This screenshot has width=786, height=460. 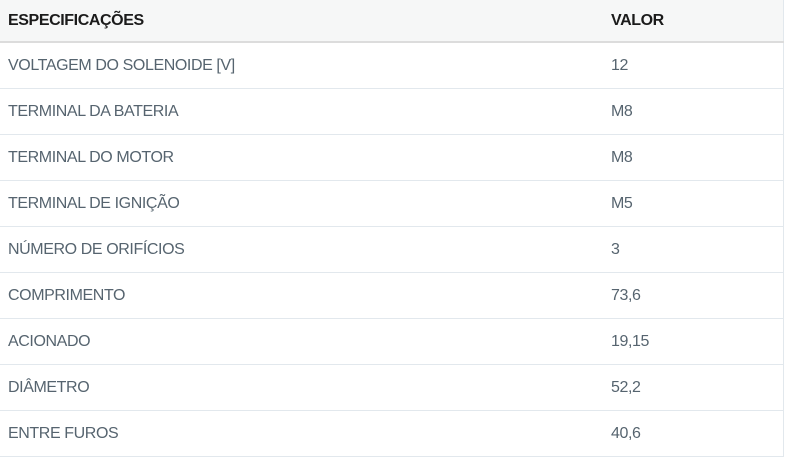 What do you see at coordinates (301, 21) in the screenshot?
I see `spec-column-header: ESPECIFICAÇÕES` at bounding box center [301, 21].